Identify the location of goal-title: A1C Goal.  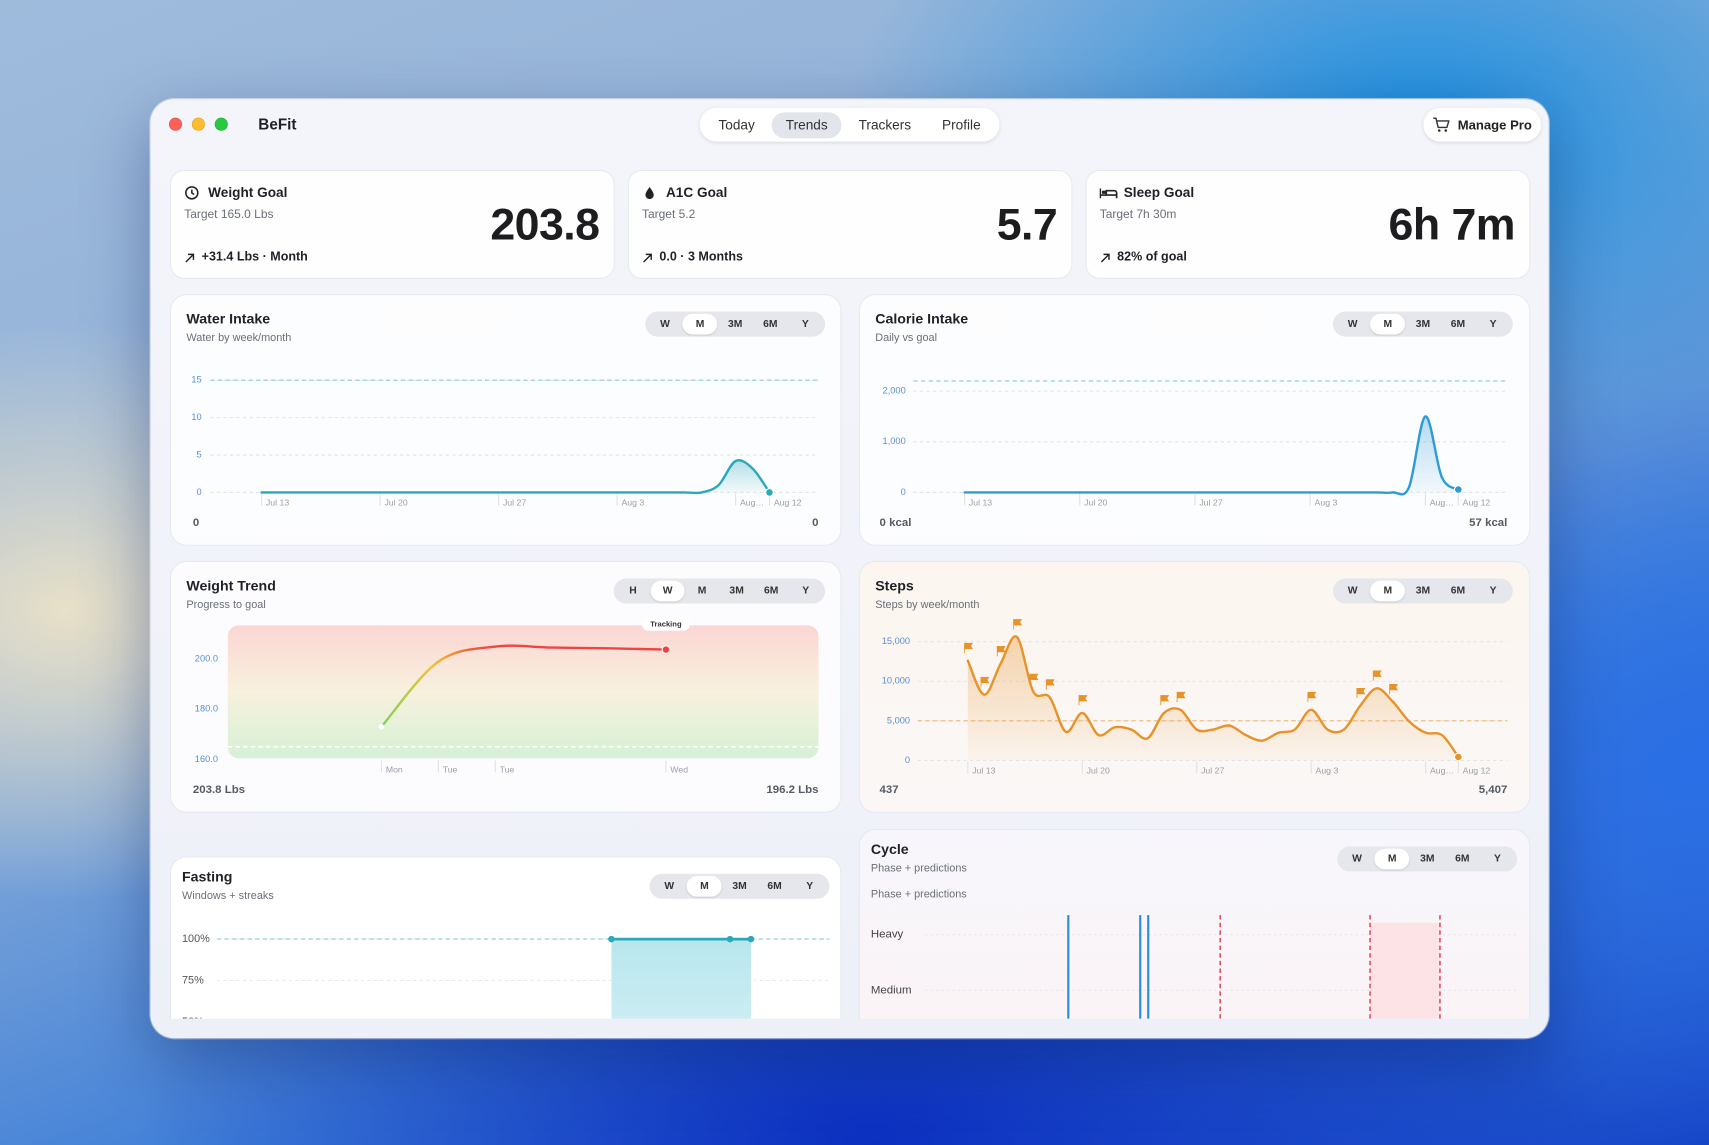
(696, 193).